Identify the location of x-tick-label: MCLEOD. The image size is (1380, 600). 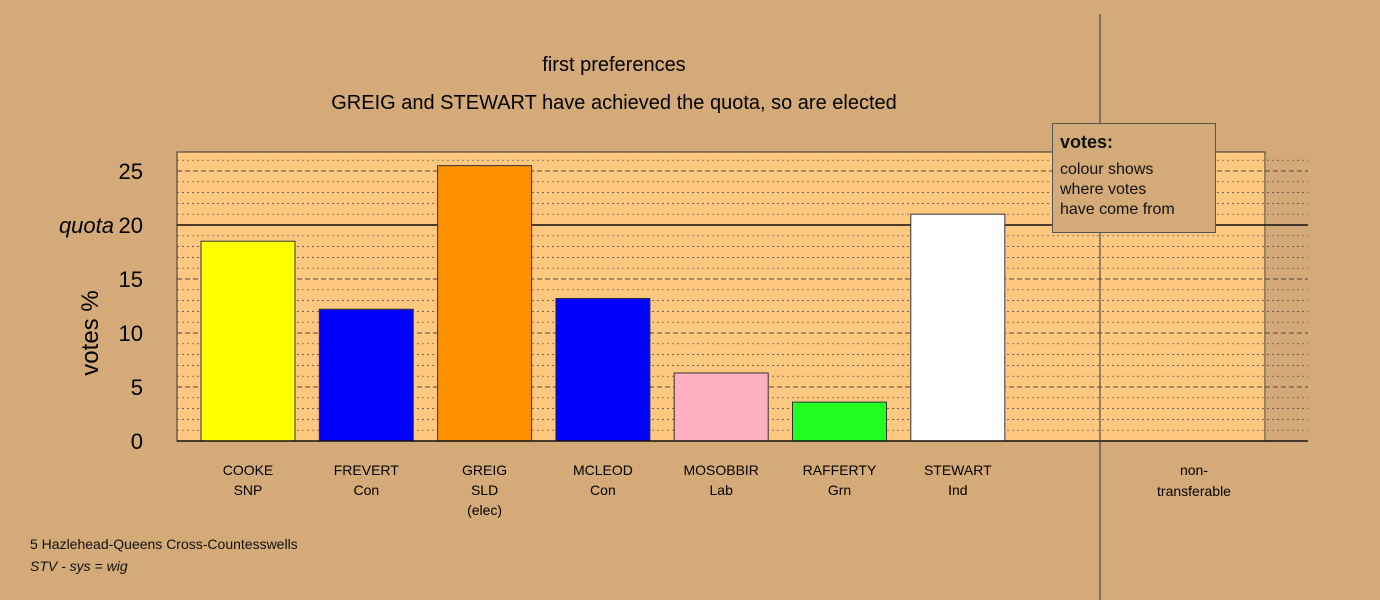
(603, 470).